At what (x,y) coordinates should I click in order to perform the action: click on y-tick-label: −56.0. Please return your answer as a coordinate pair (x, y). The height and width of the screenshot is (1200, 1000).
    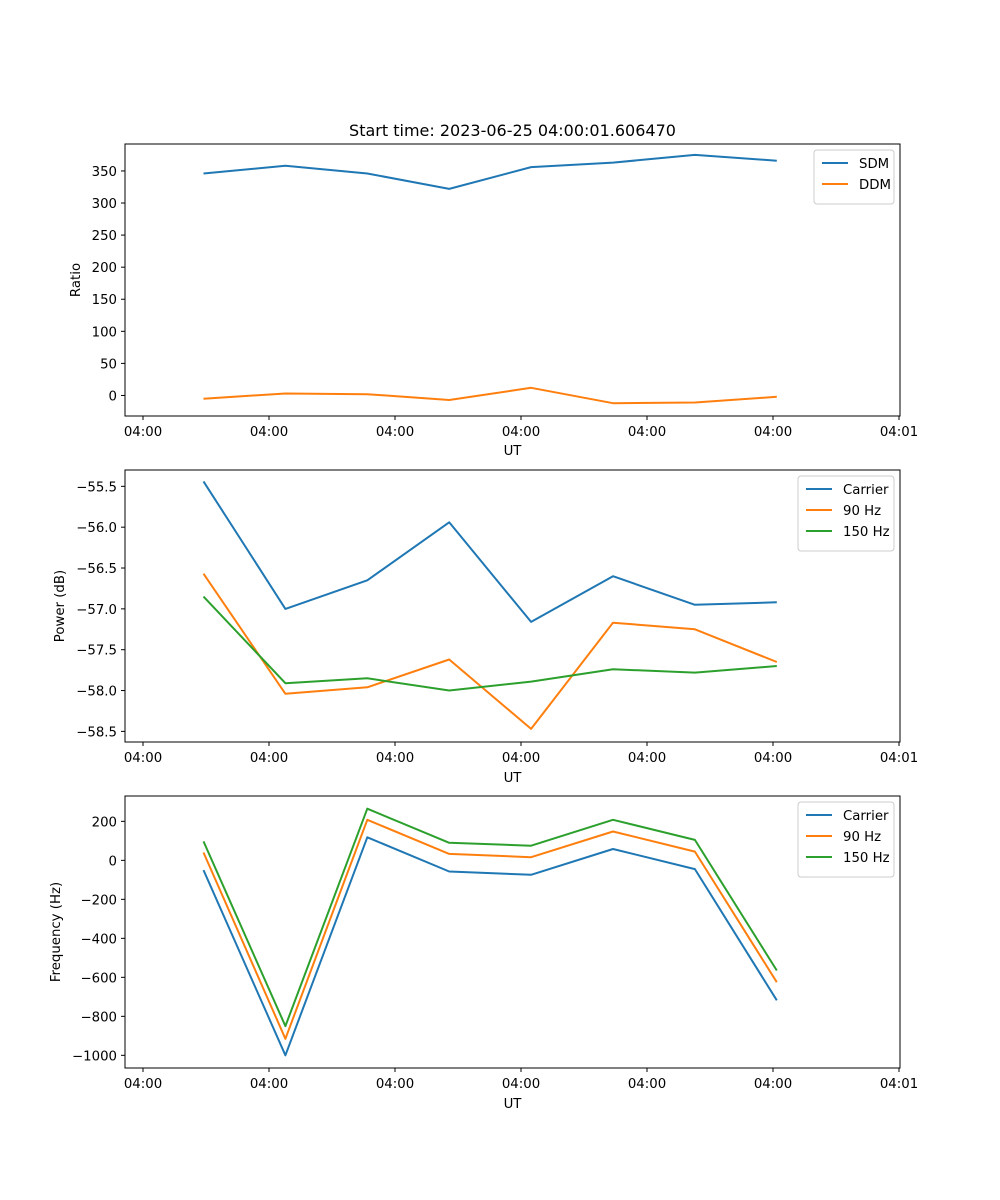
    Looking at the image, I should click on (96, 528).